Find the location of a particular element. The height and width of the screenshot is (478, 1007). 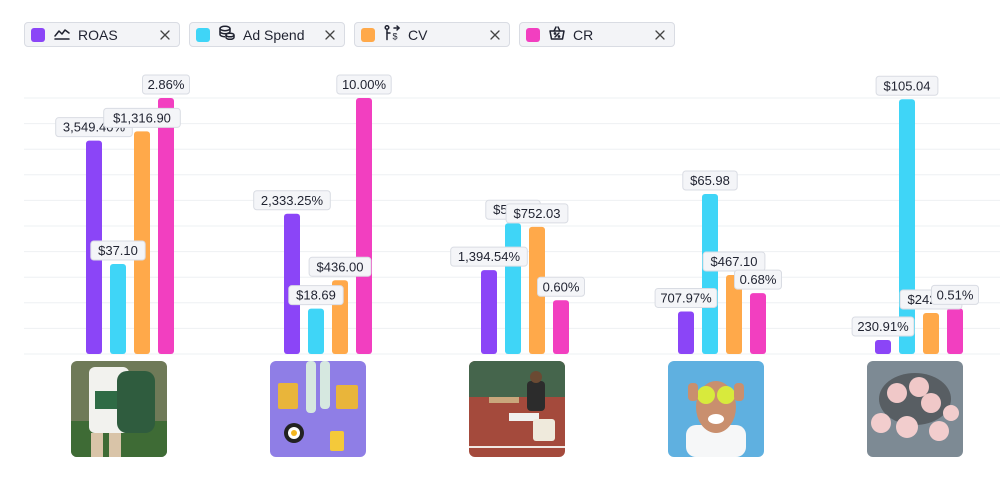

legend-label: CV is located at coordinates (418, 34).